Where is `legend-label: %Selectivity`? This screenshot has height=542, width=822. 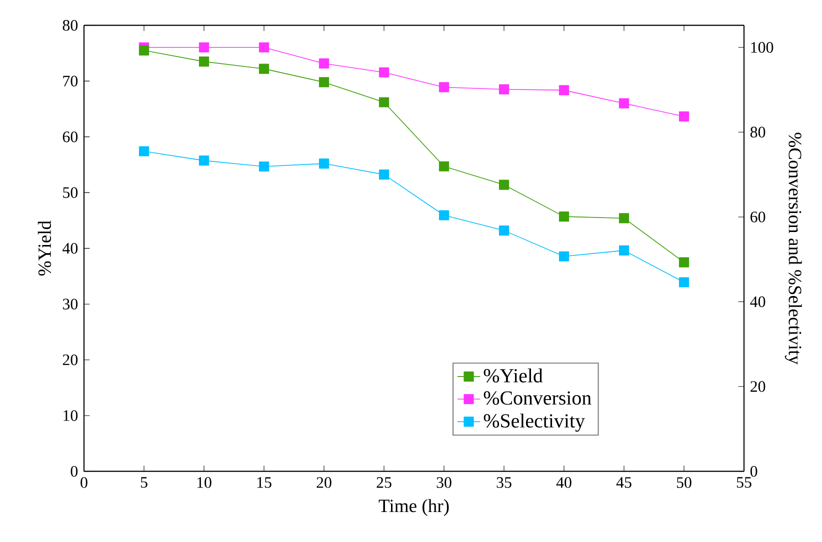
legend-label: %Selectivity is located at coordinates (534, 423).